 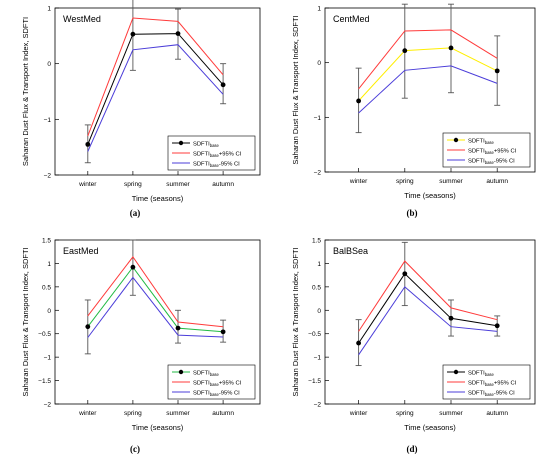 What do you see at coordinates (351, 19) in the screenshot?
I see `panel-title: CentMed` at bounding box center [351, 19].